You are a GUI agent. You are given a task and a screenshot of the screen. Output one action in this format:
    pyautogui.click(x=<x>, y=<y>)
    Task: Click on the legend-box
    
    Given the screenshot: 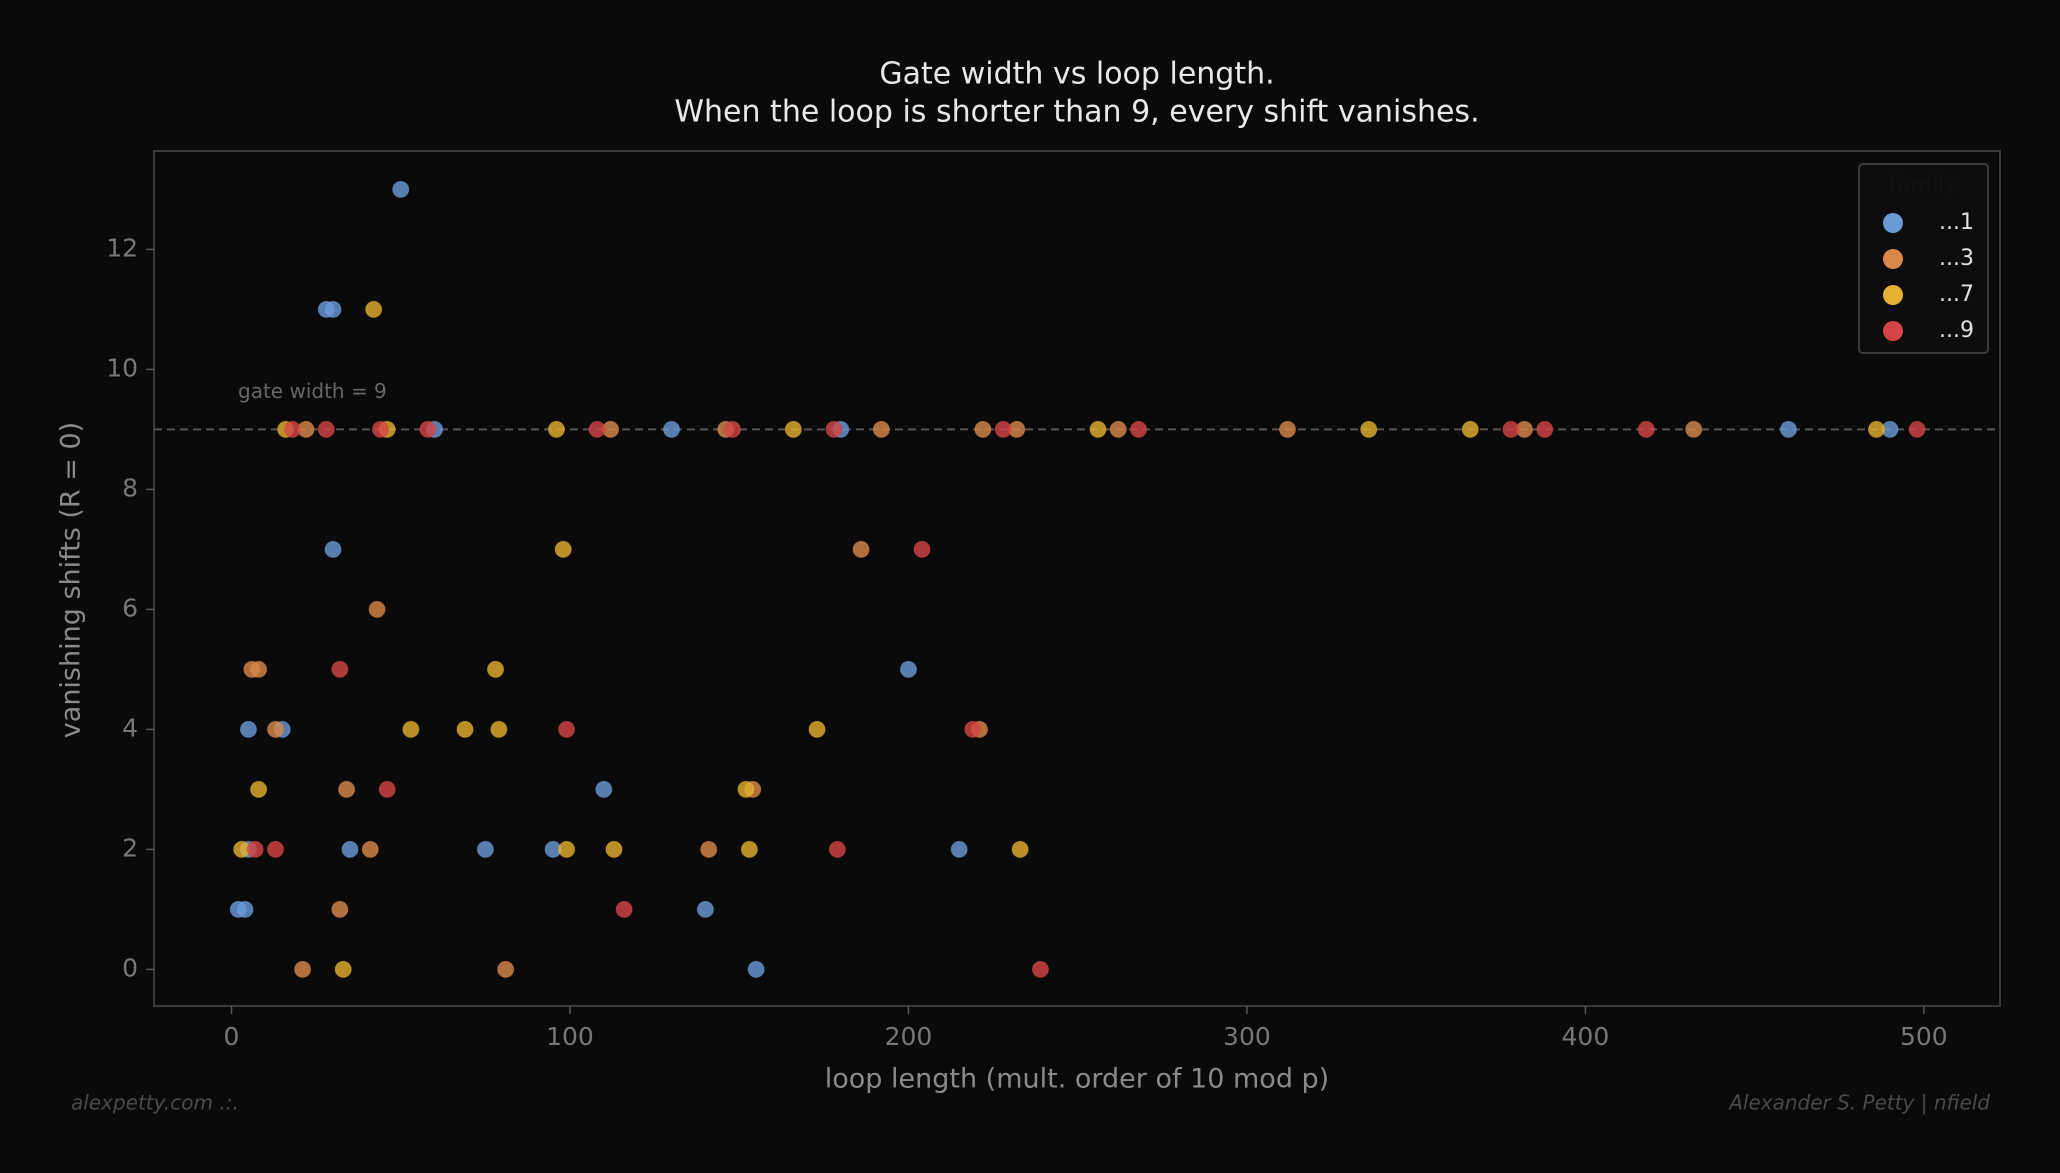 What is the action you would take?
    pyautogui.click(x=1923, y=258)
    